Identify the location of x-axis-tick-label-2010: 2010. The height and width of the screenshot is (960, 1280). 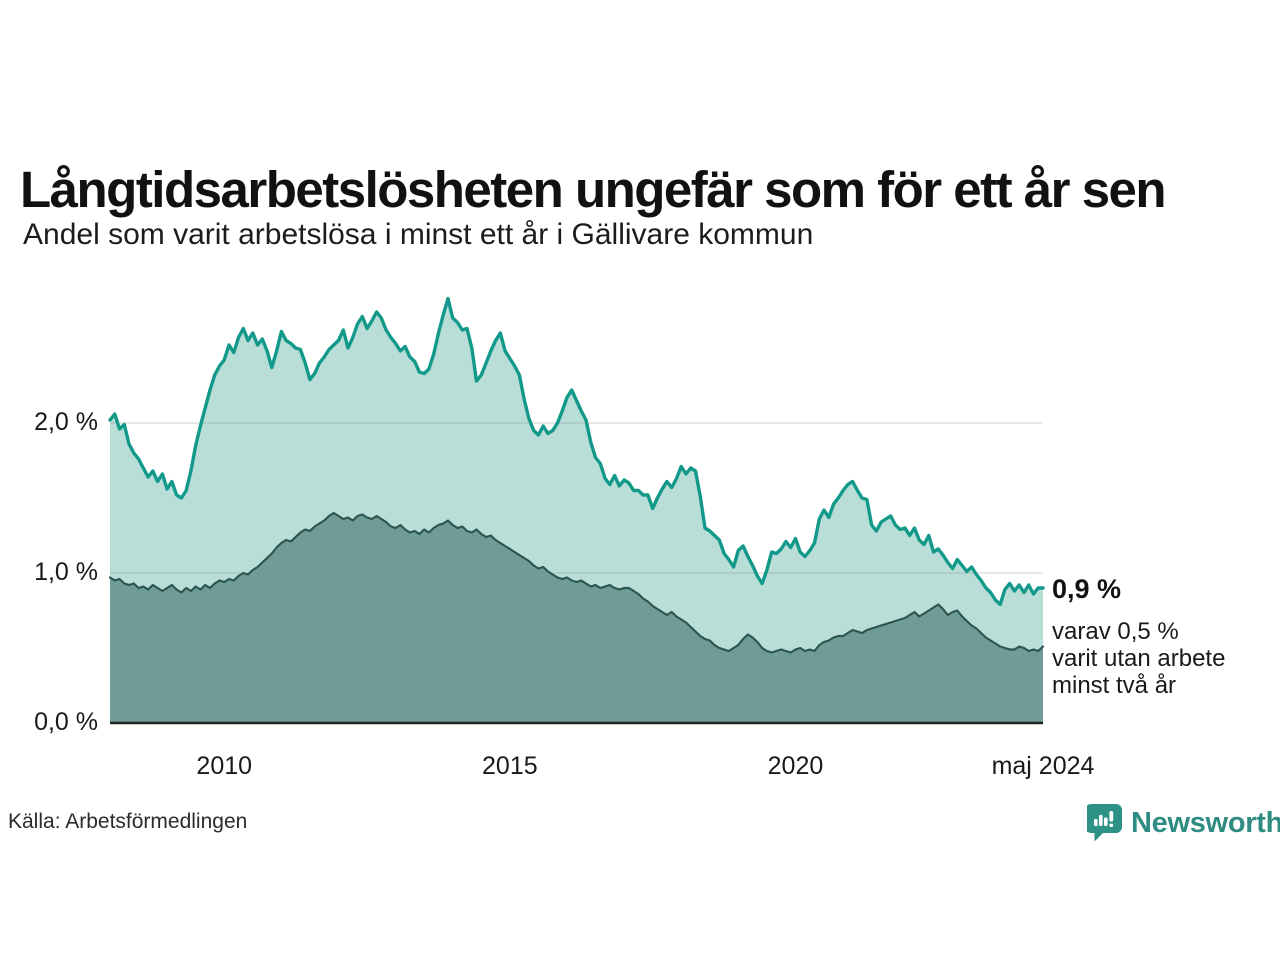
(224, 766).